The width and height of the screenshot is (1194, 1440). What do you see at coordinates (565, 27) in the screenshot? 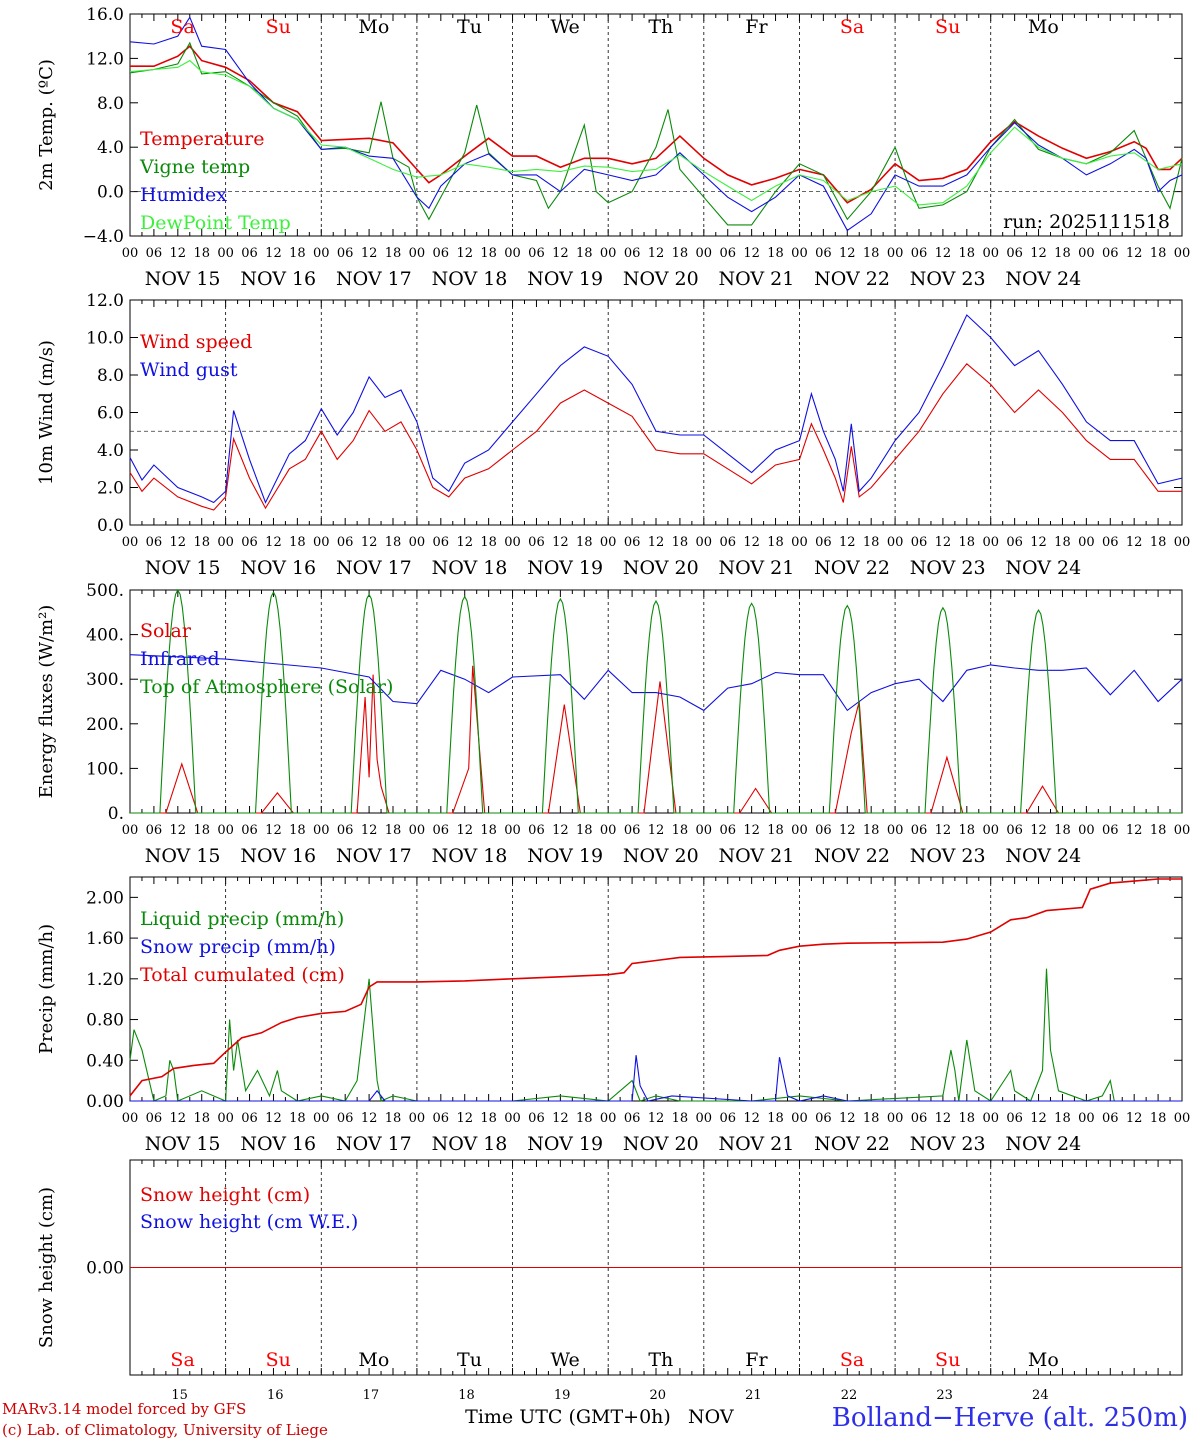
I see `weekday-label-top: We` at bounding box center [565, 27].